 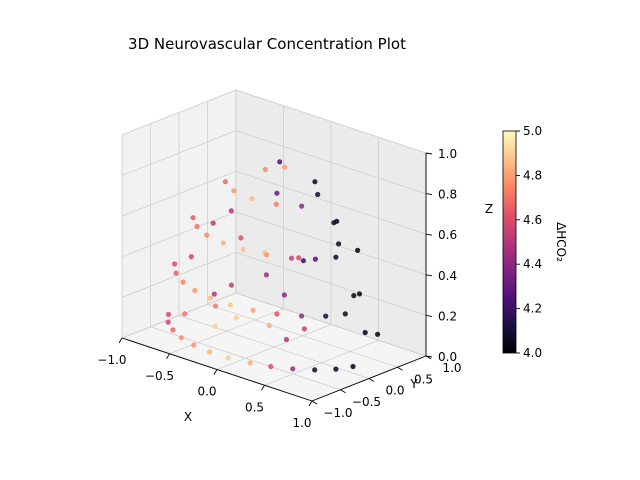 I want to click on y-tick, so click(x=343, y=391).